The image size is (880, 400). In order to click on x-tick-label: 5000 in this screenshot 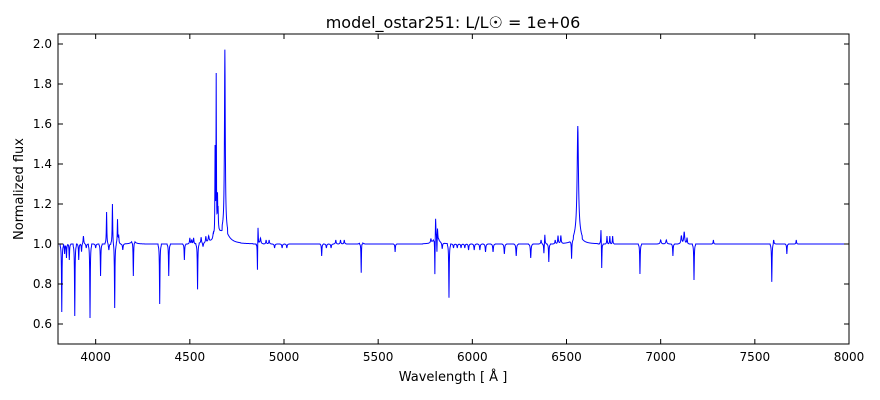, I will do `click(284, 357)`.